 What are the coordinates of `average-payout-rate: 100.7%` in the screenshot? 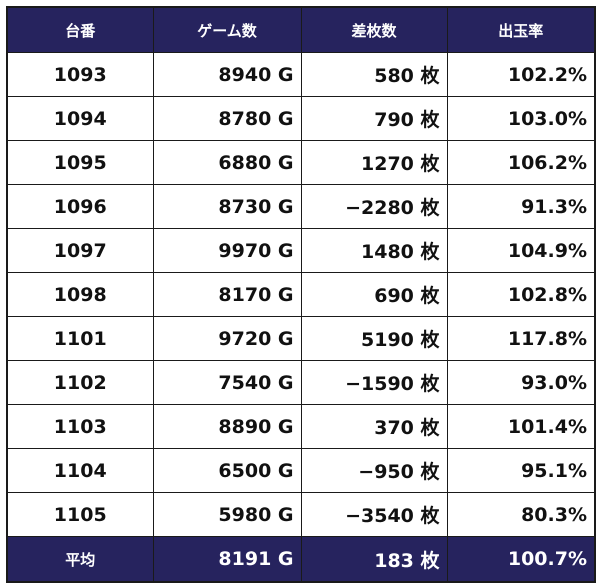 It's located at (521, 559).